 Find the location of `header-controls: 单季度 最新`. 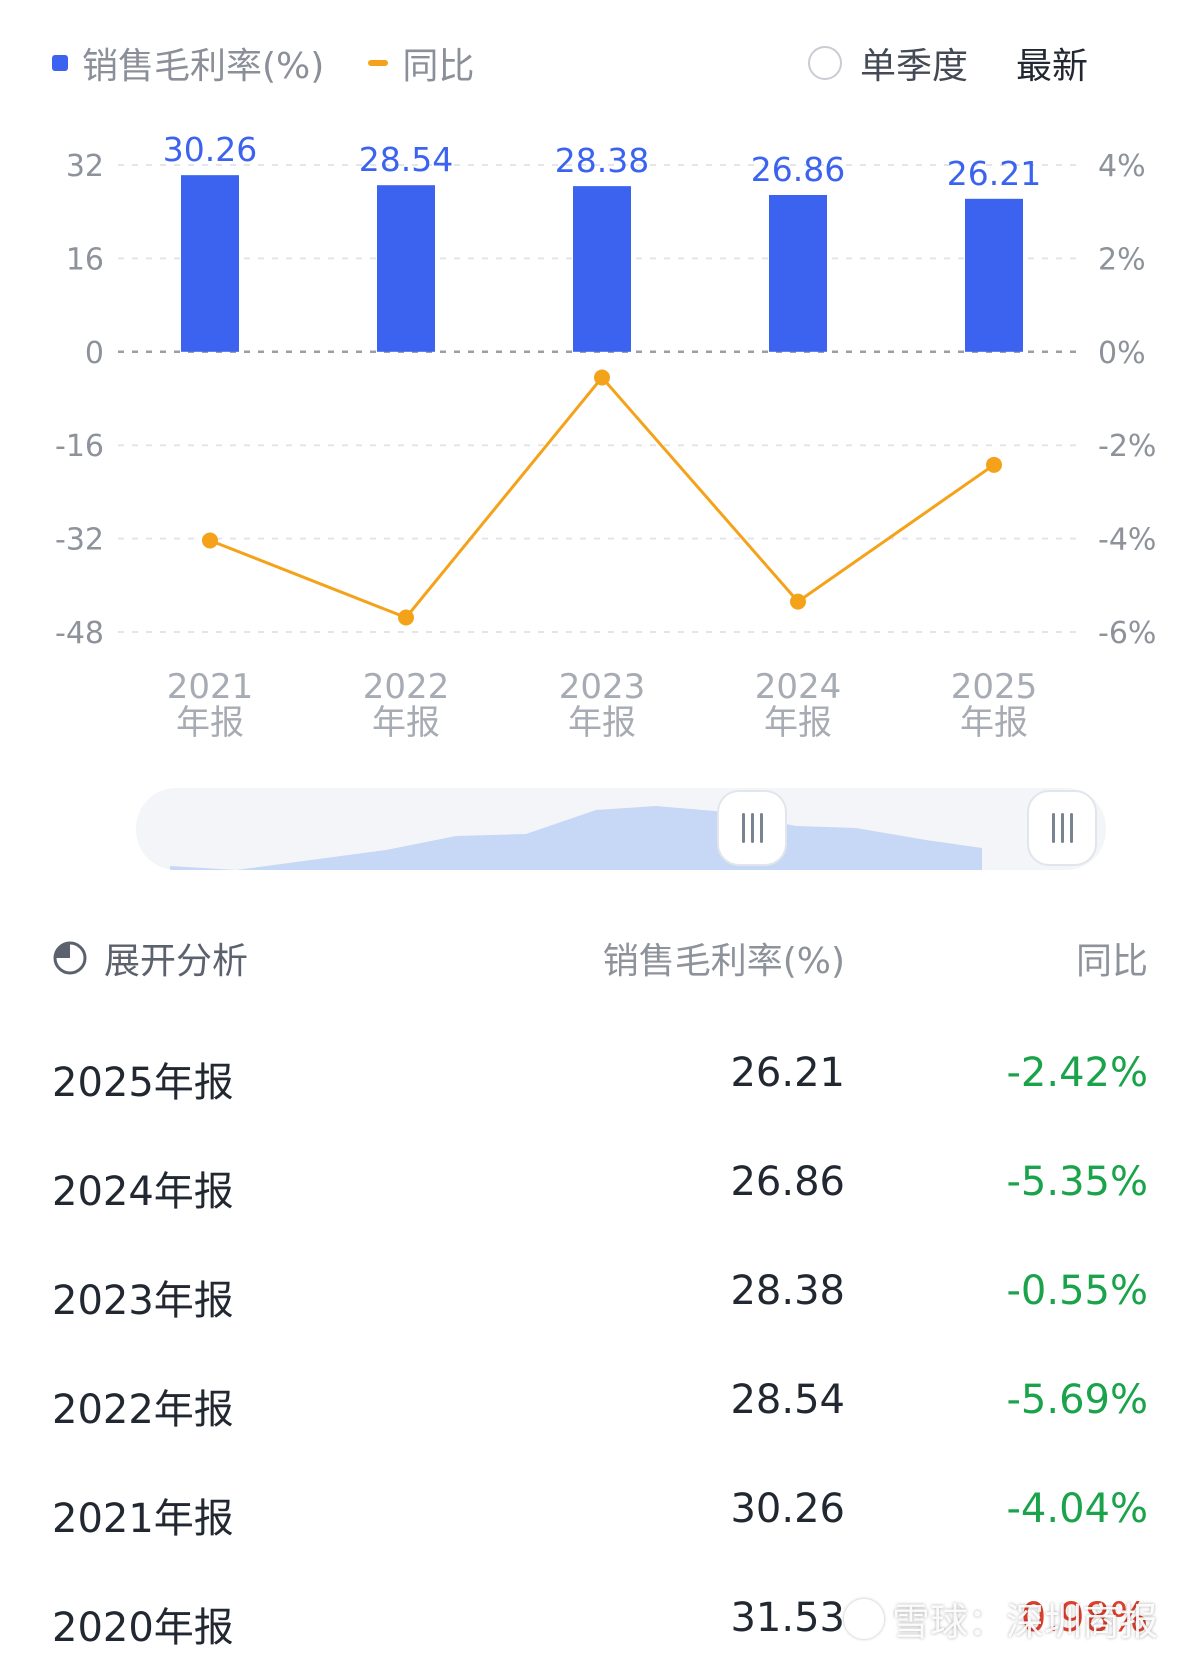

header-controls: 单季度 最新 is located at coordinates (947, 63).